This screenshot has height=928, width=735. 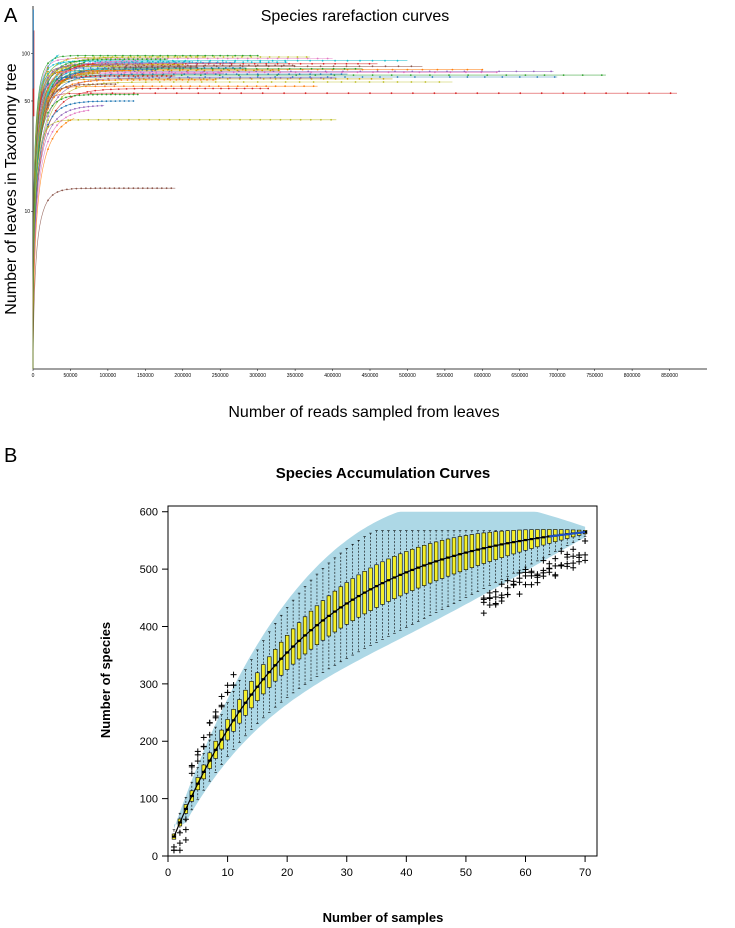 I want to click on chart-a-curve-line, so click(x=124, y=224).